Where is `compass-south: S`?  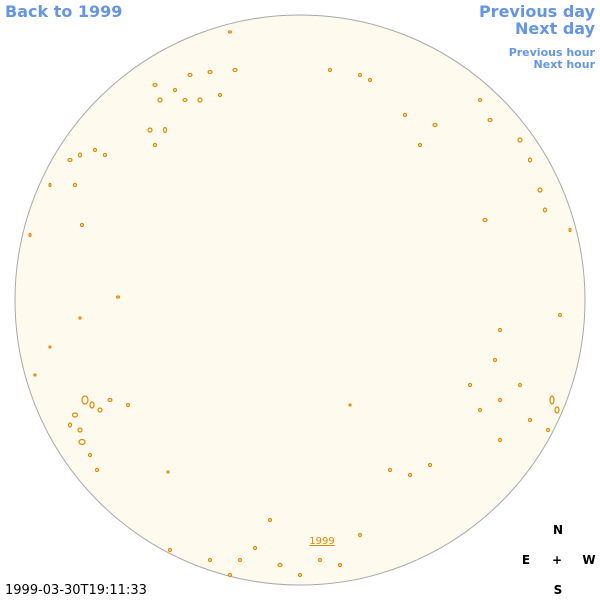 compass-south: S is located at coordinates (558, 590).